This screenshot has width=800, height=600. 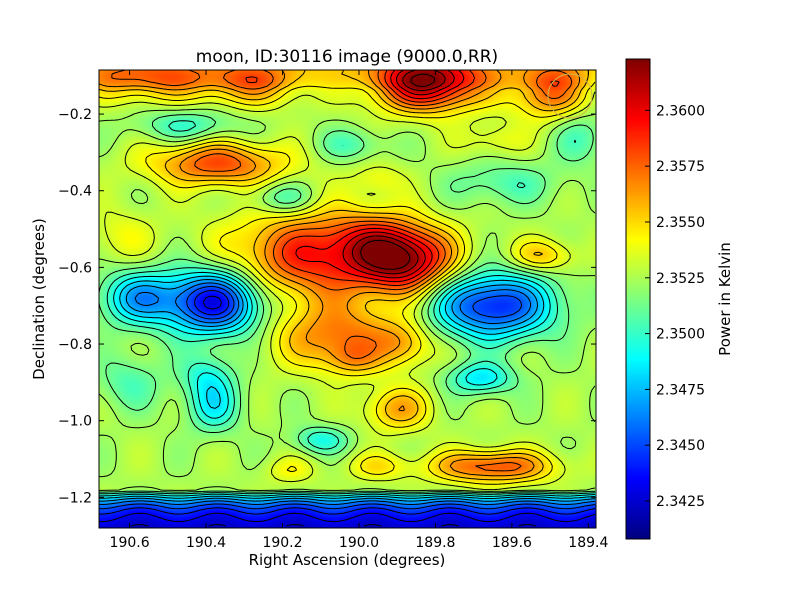 I want to click on colorbar-tick-label: 2.3525, so click(x=680, y=279).